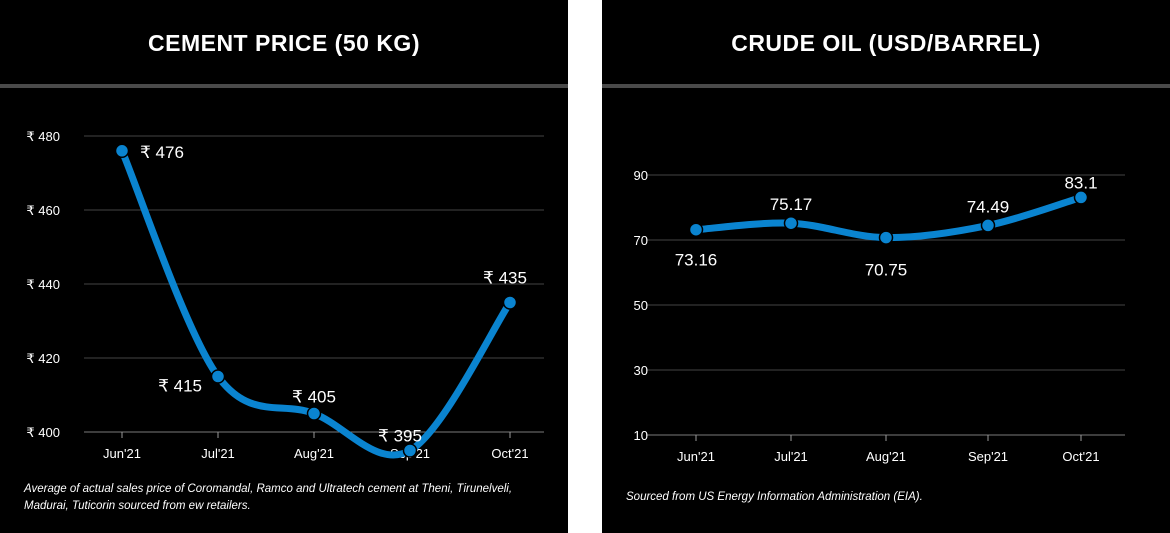  I want to click on y-tick-label: 50, so click(641, 305).